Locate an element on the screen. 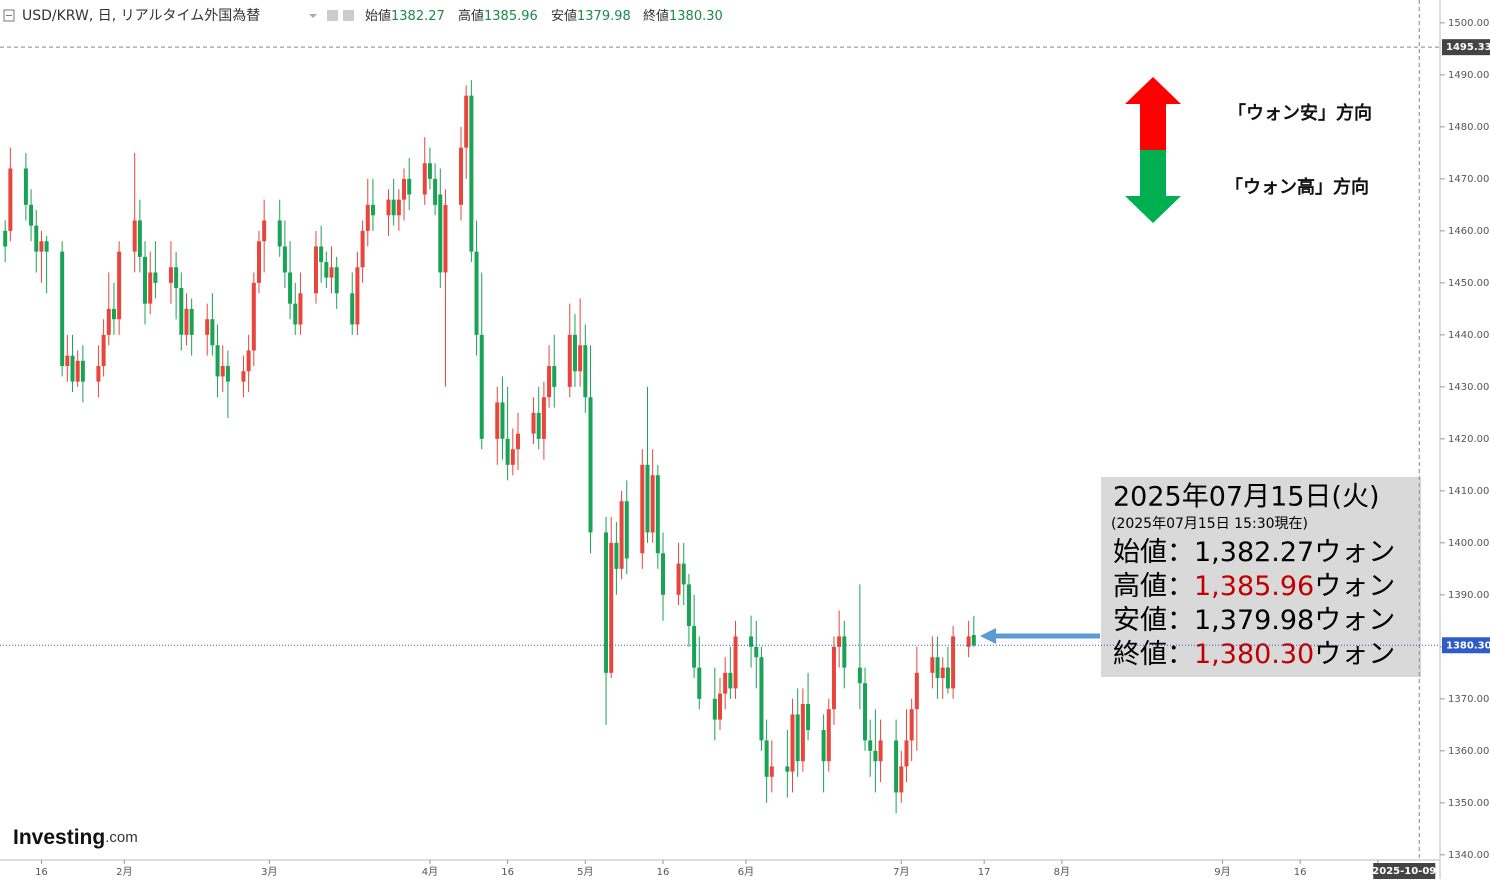 This screenshot has width=1490, height=883. logo-name: Investing is located at coordinates (59, 837).